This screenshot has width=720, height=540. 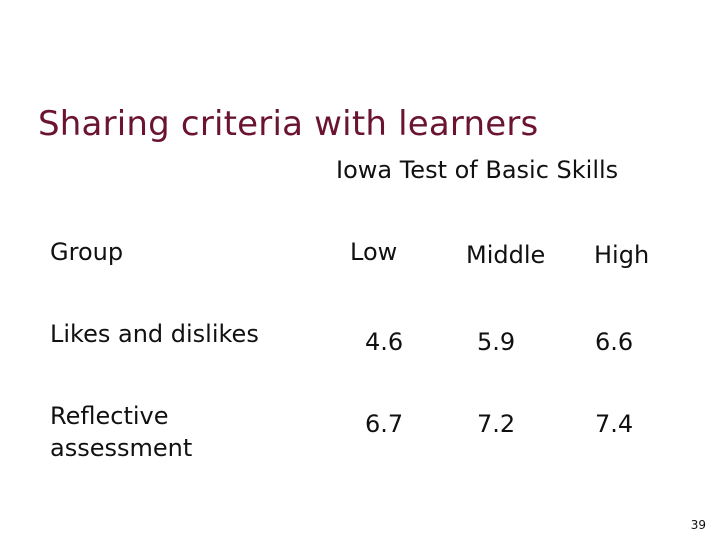 I want to click on row-label-likes: Likes and dislikes, so click(x=154, y=334).